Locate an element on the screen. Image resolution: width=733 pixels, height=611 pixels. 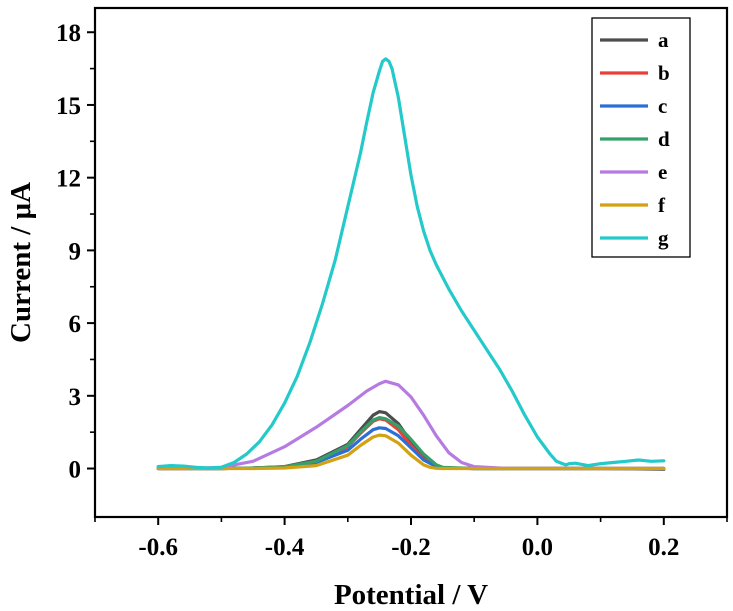
y-tick-label: 9 is located at coordinates (75, 251).